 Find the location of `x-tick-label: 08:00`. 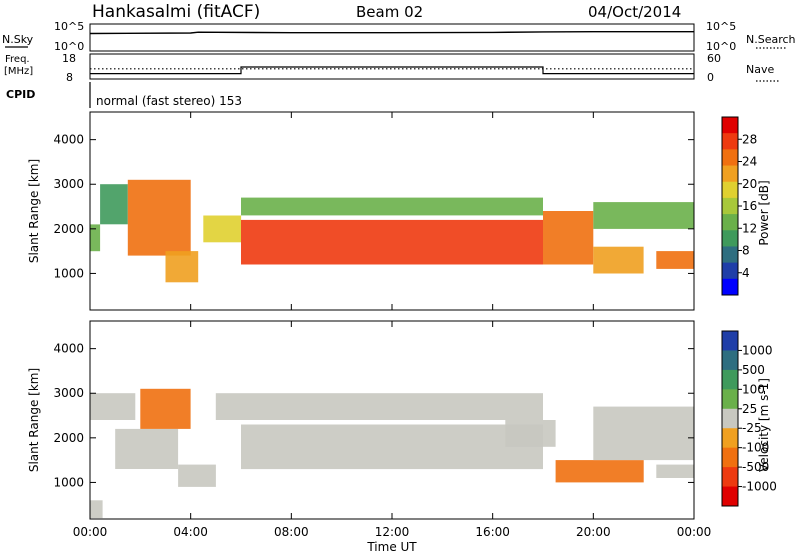

x-tick-label: 08:00 is located at coordinates (291, 532).